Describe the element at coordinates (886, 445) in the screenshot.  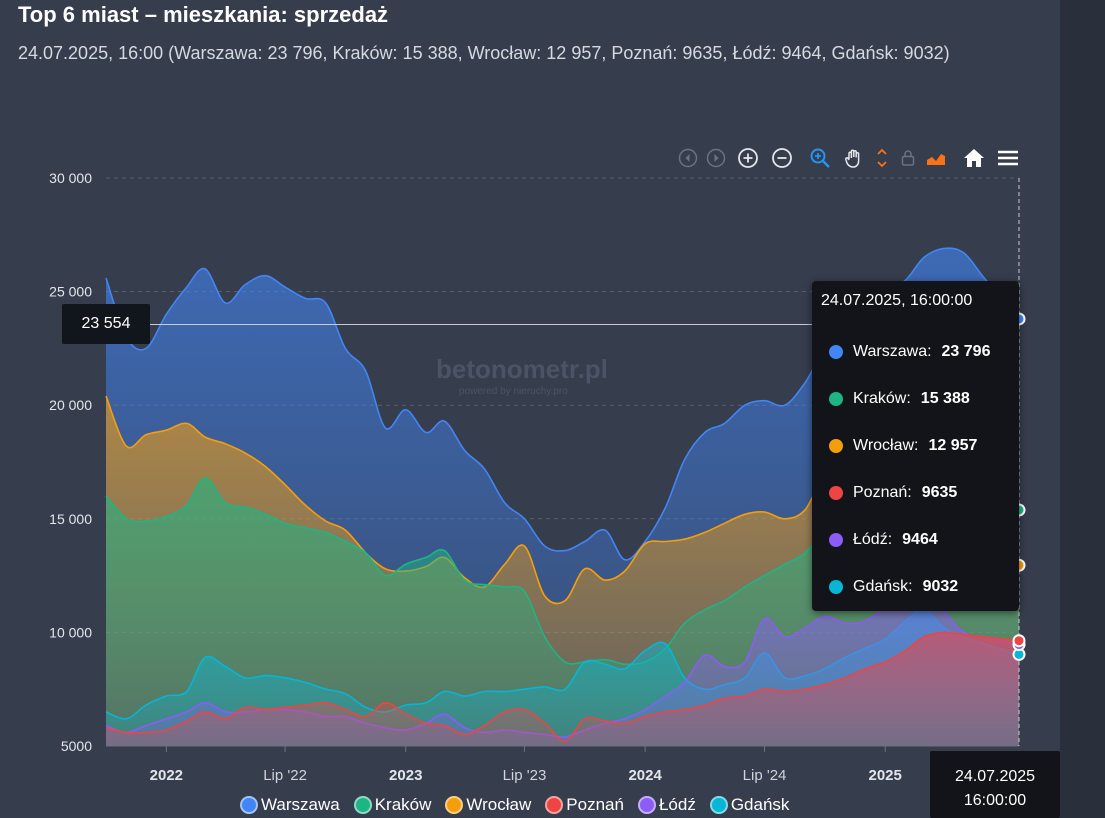
I see `tooltip-series-name: Wrocław:` at that location.